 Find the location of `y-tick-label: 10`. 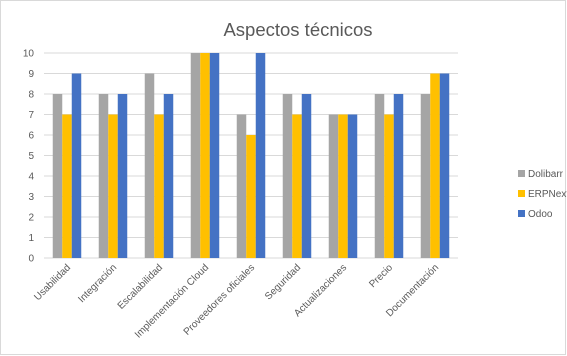

y-tick-label: 10 is located at coordinates (29, 54).